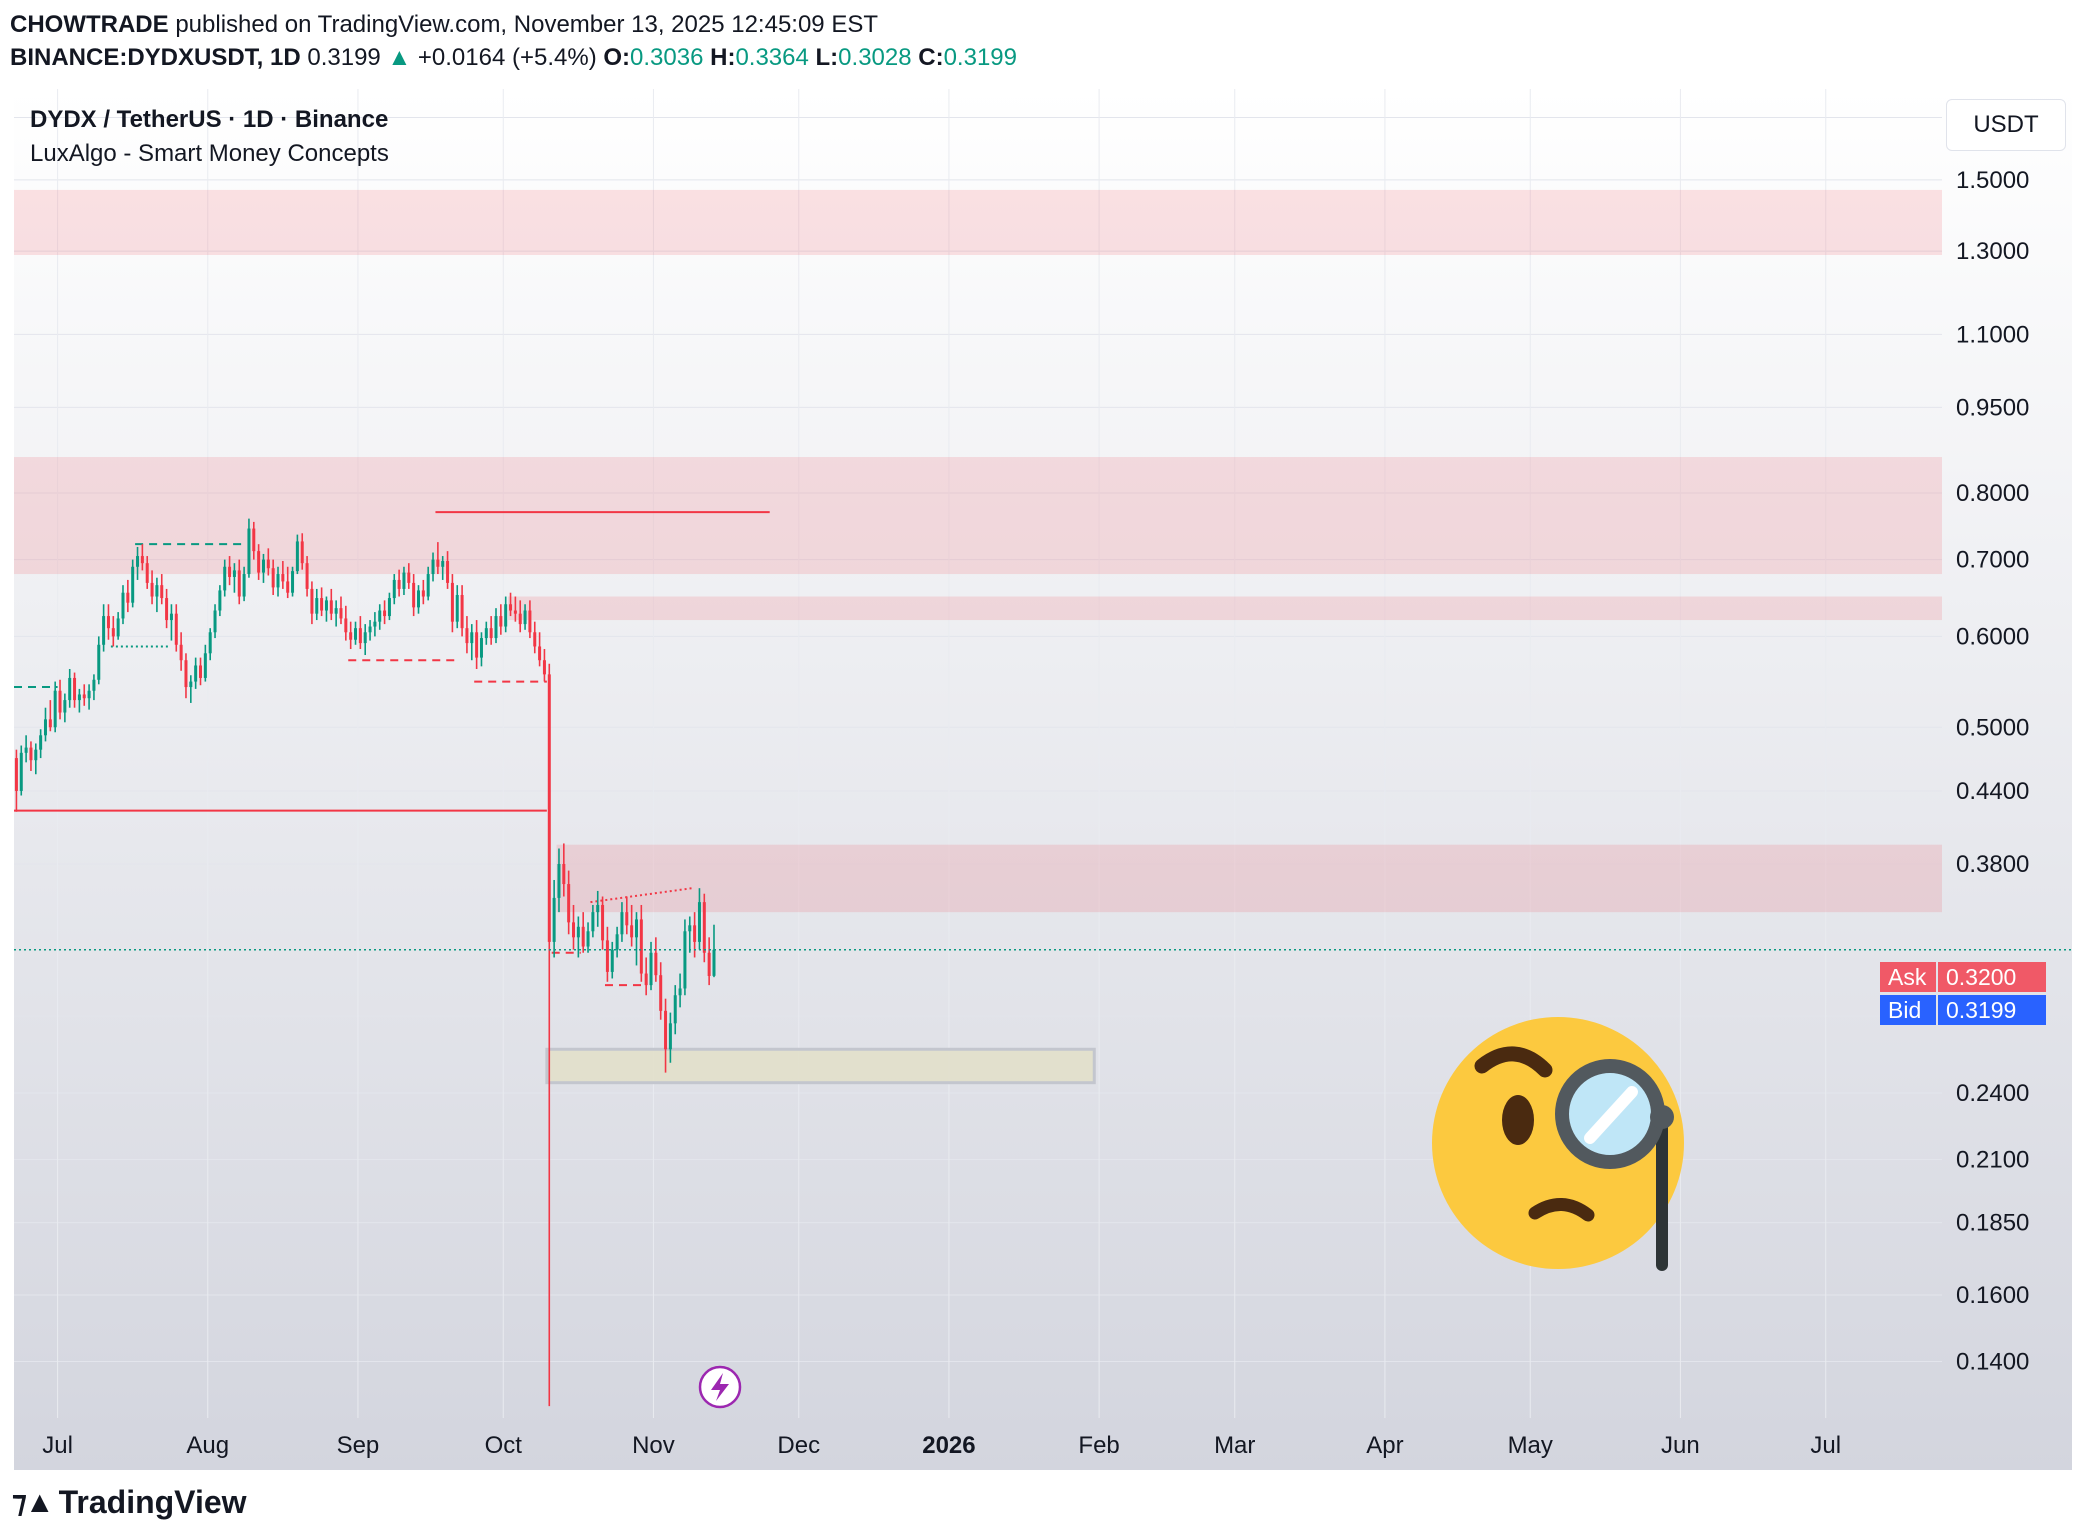 The height and width of the screenshot is (1540, 2084). I want to click on y-tick-label: 0.8000, so click(1992, 493).